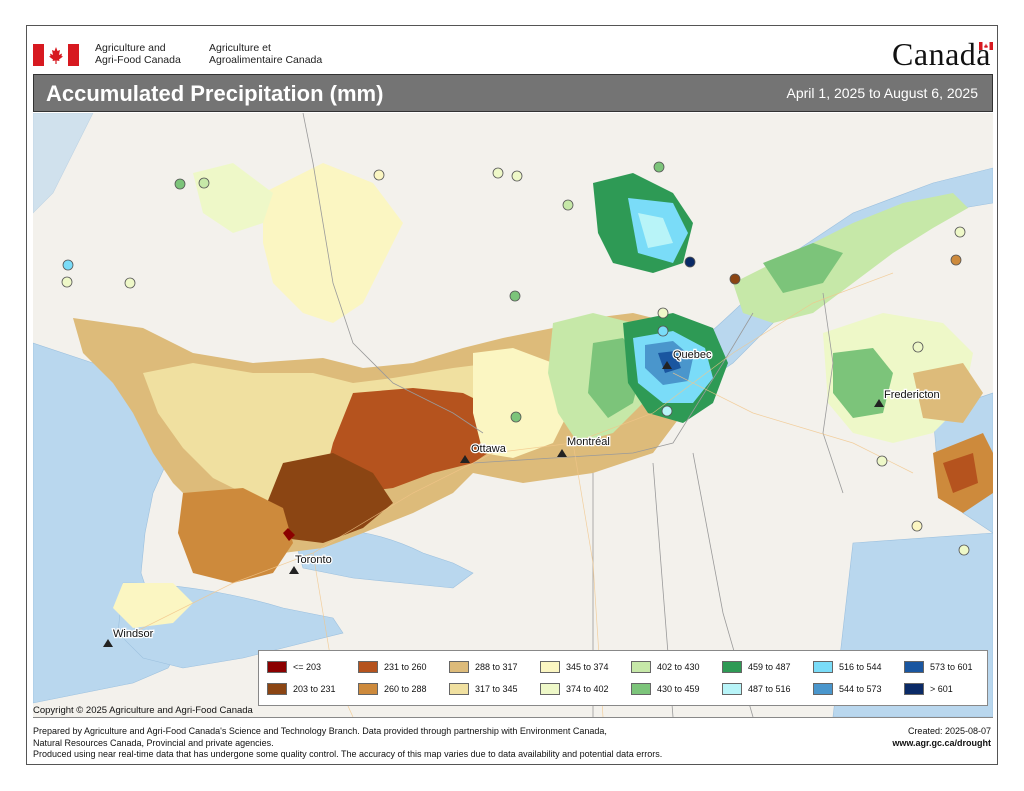 The image size is (1024, 791). I want to click on zone-374-402-north, so click(233, 198).